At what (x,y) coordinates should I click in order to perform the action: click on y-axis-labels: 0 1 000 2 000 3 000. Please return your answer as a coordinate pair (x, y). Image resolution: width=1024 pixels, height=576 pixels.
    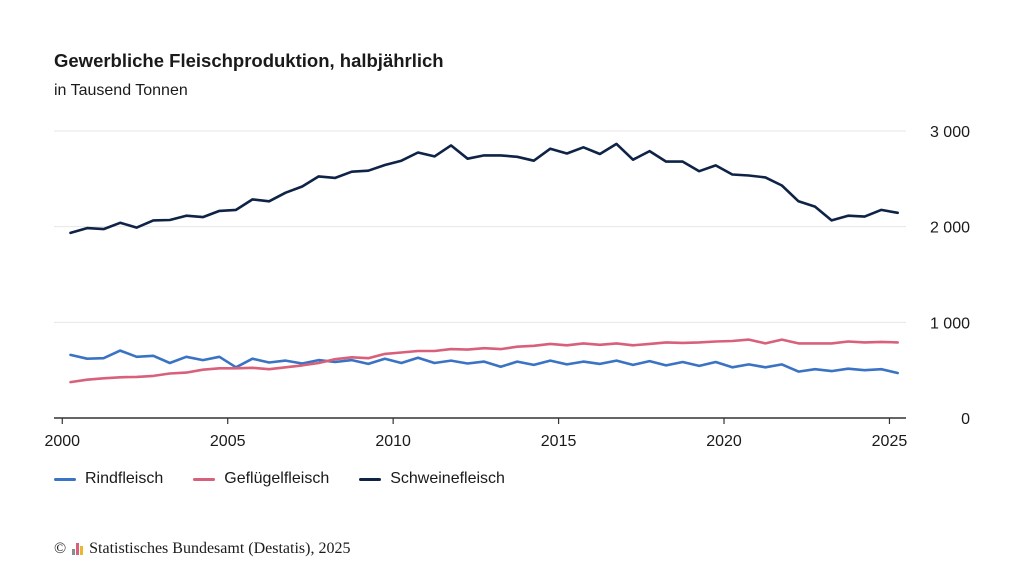
    Looking at the image, I should click on (950, 276).